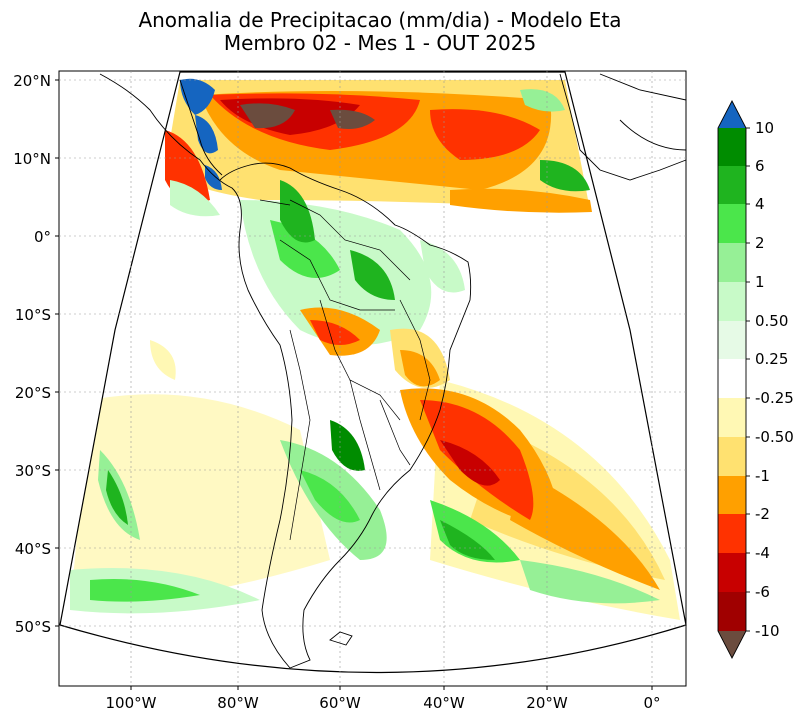  I want to click on lon-label-0: 0°, so click(651, 703).